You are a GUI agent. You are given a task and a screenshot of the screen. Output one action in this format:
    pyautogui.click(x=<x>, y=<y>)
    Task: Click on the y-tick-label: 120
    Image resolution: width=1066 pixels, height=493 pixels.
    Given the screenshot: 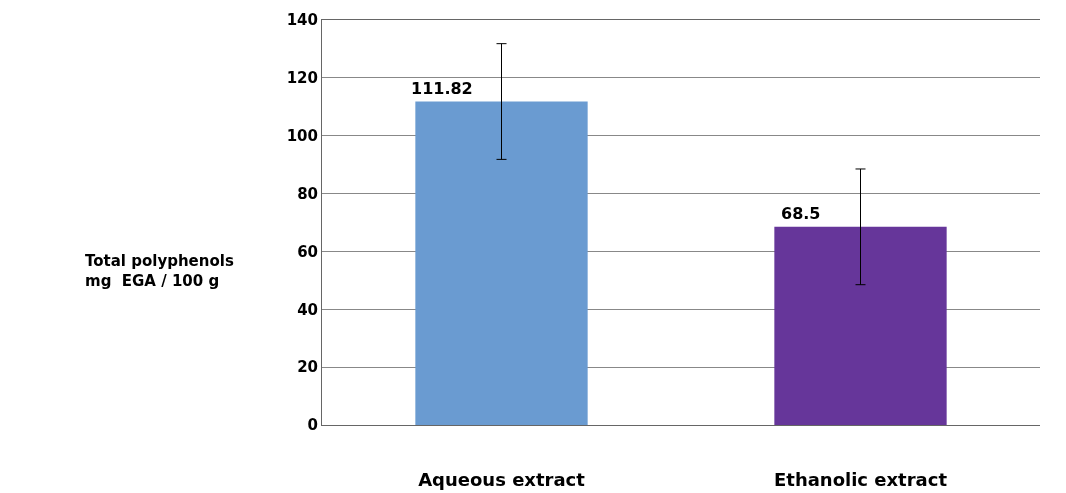 What is the action you would take?
    pyautogui.click(x=302, y=78)
    